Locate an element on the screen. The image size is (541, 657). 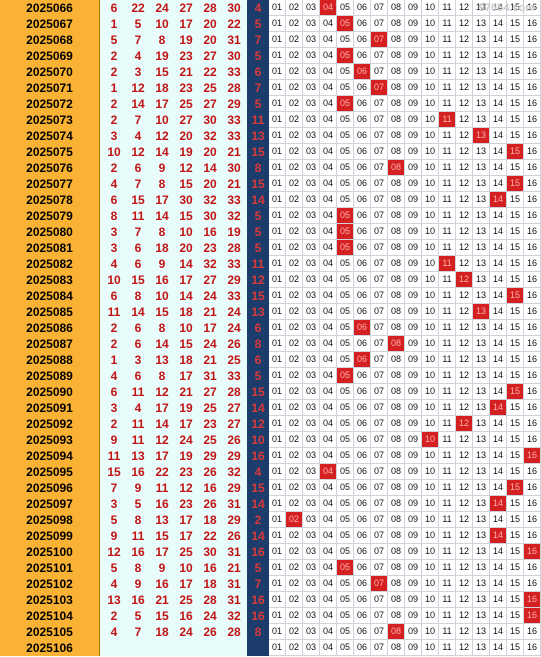
red-ball: 20 is located at coordinates (210, 40).